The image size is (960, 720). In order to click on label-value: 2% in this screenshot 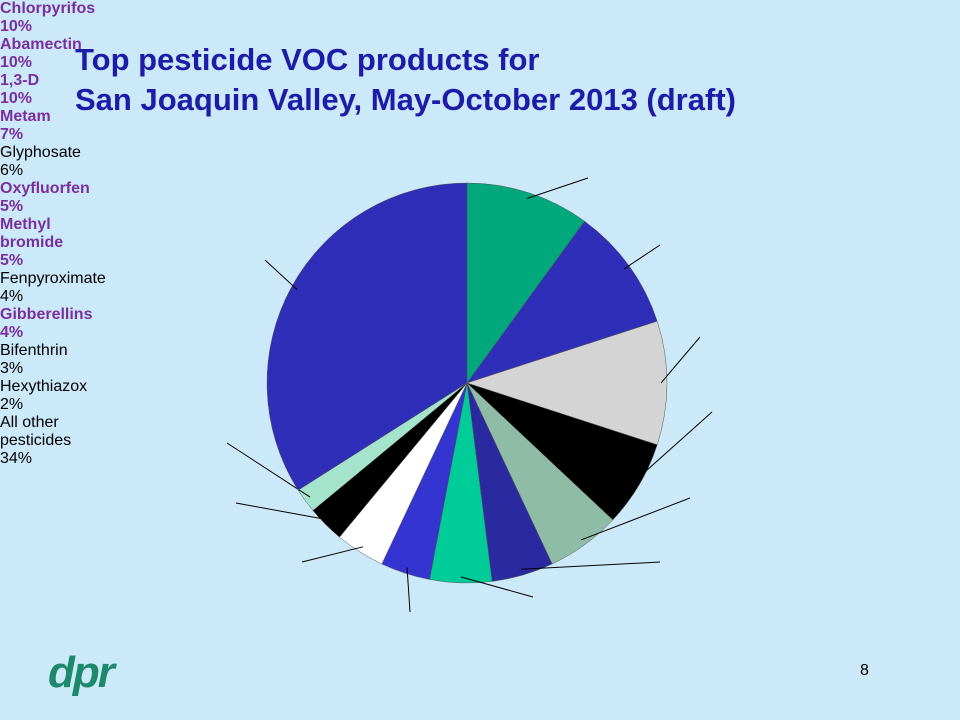, I will do `click(12, 404)`.